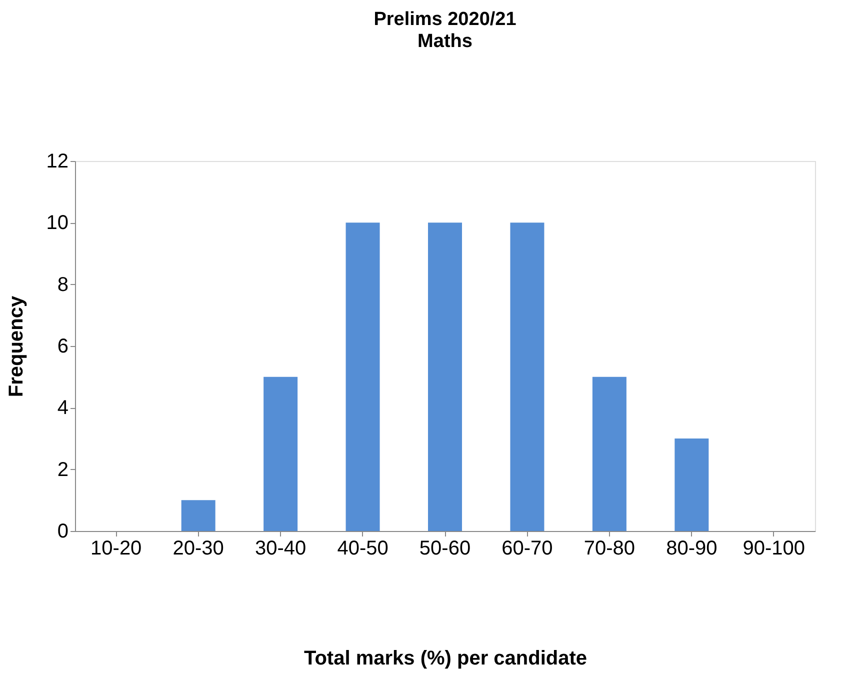 The image size is (859, 694). I want to click on x-tick-label: 60-70, so click(527, 549).